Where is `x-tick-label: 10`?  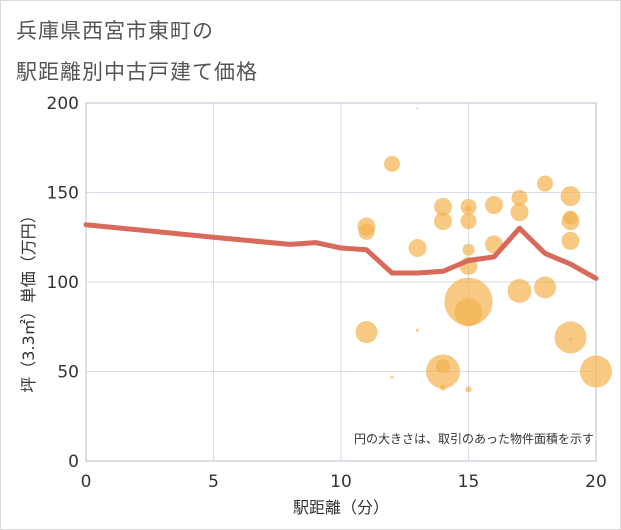
x-tick-label: 10 is located at coordinates (341, 482).